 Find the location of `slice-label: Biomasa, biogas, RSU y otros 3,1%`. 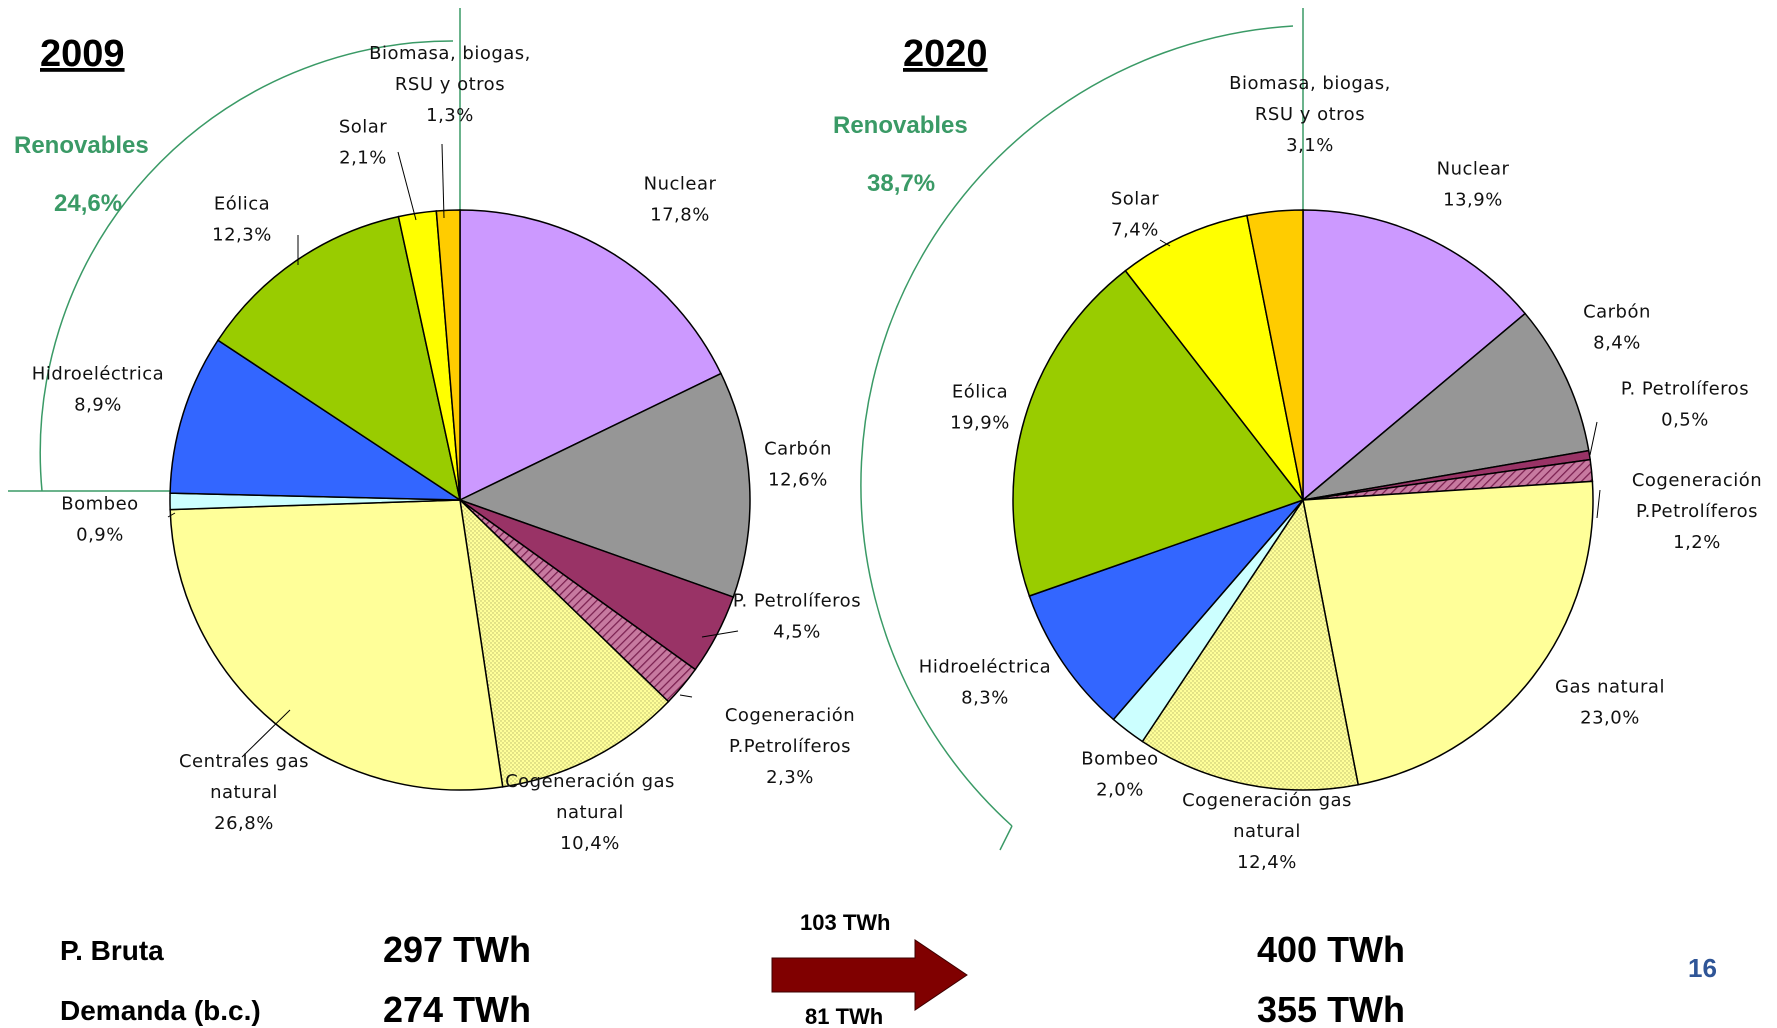

slice-label: Biomasa, biogas, RSU y otros 3,1% is located at coordinates (1310, 114).